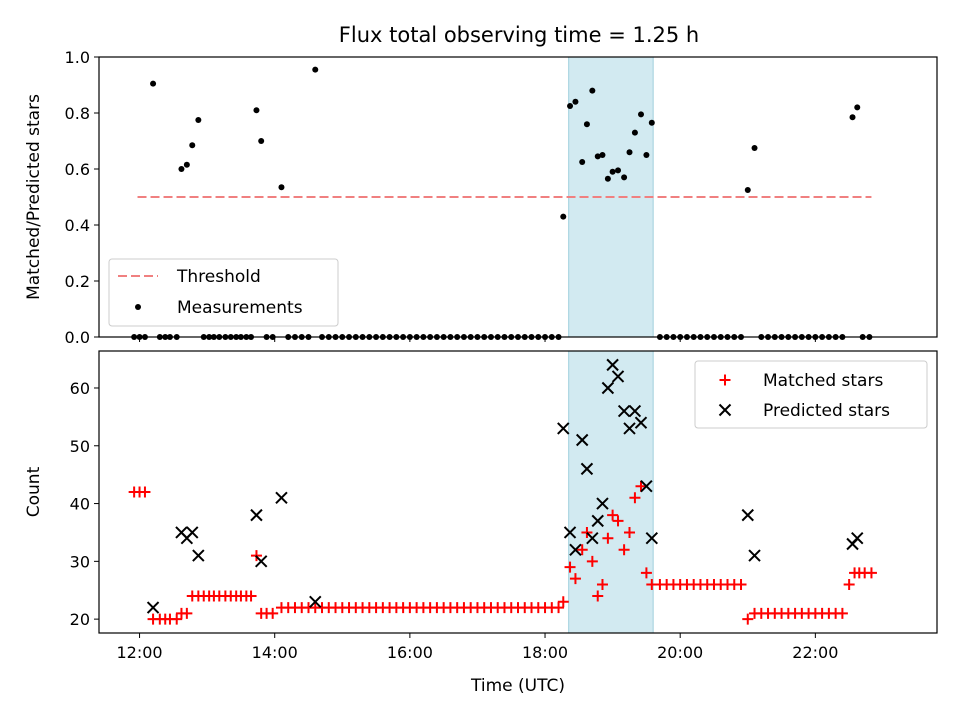 Image resolution: width=960 pixels, height=724 pixels. What do you see at coordinates (77, 113) in the screenshot?
I see `y-tick-label: 0.8` at bounding box center [77, 113].